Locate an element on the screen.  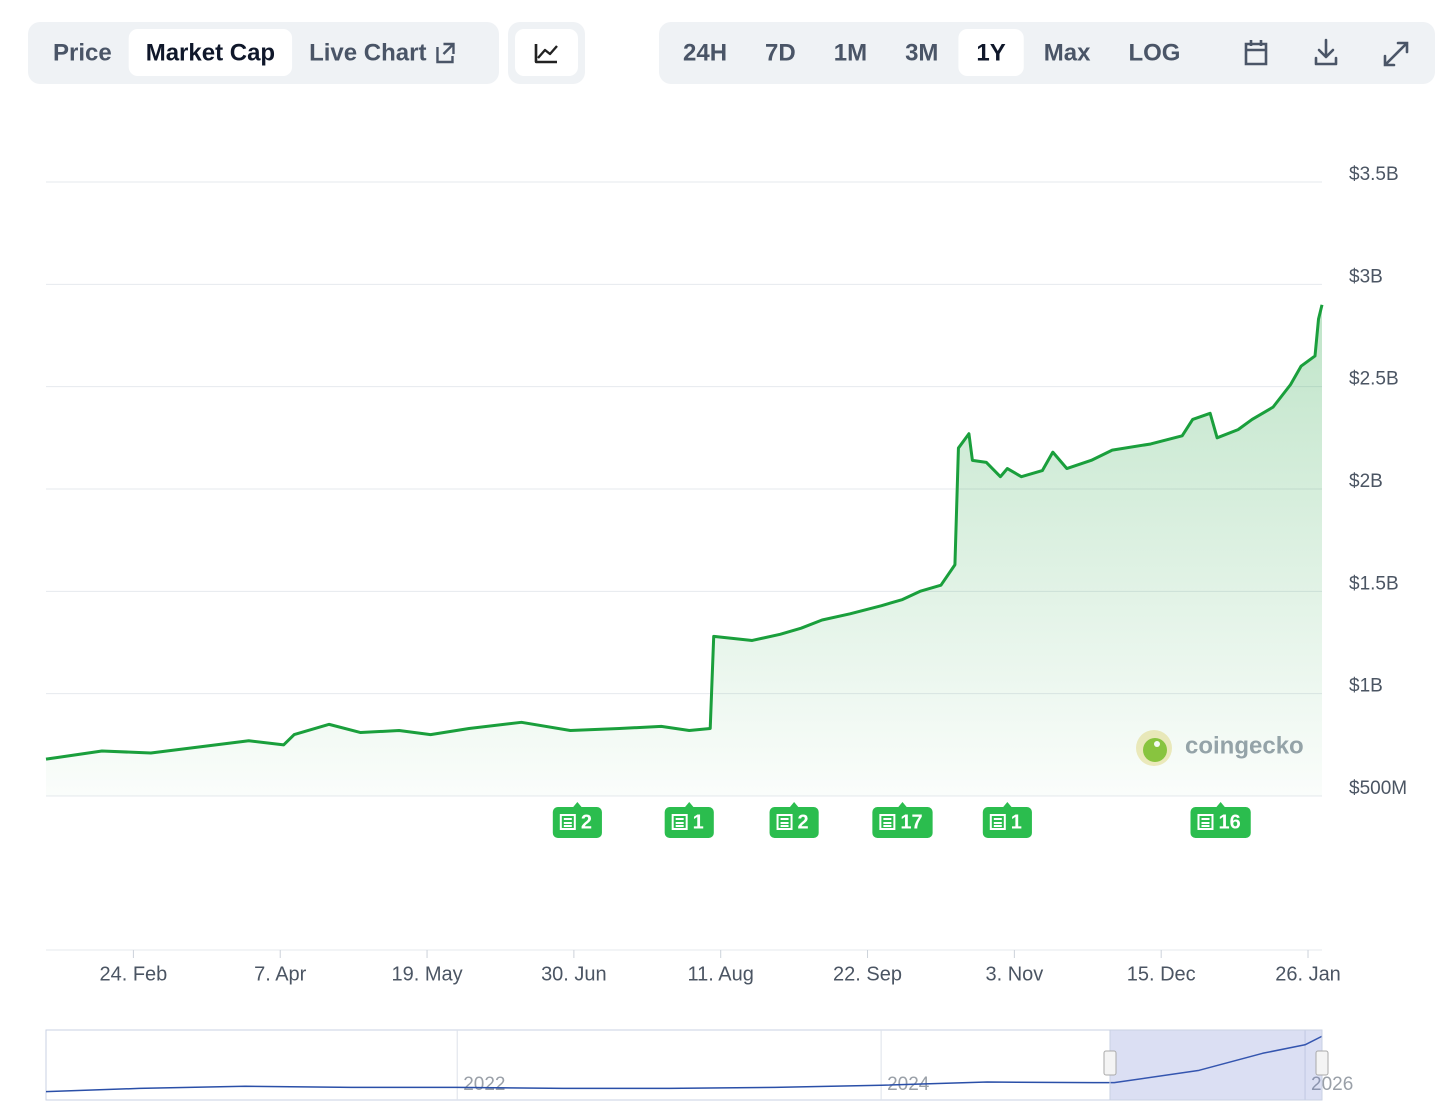
download-icon is located at coordinates (1326, 52).